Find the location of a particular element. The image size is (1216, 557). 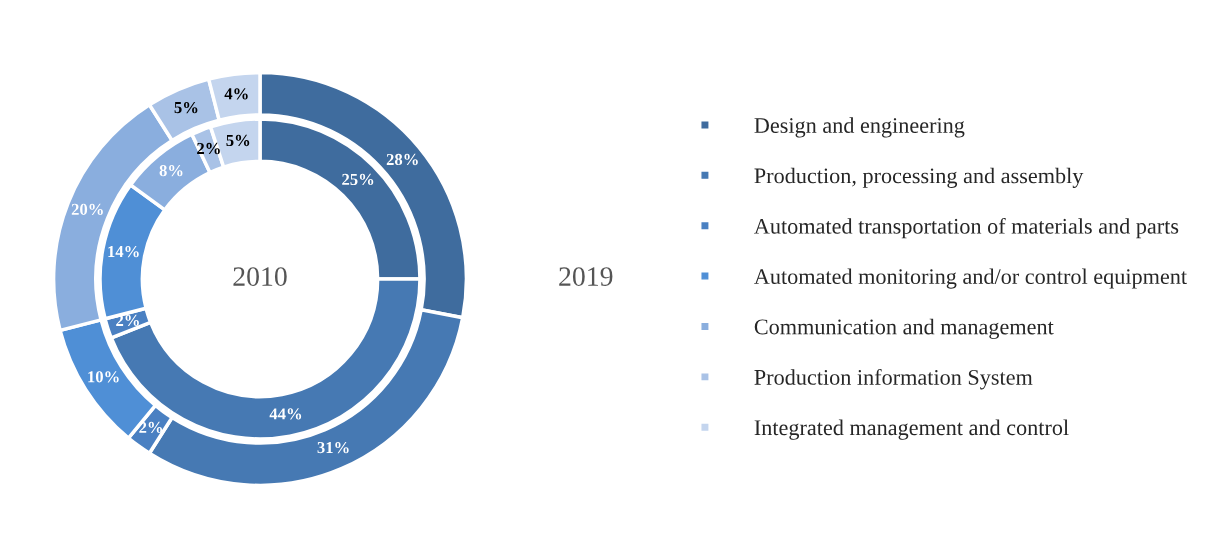

data-label: 28% is located at coordinates (402, 159).